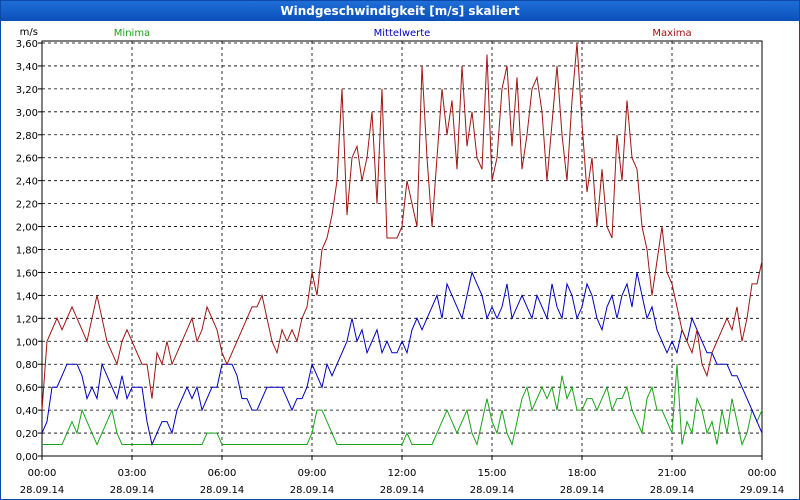  I want to click on x-tick-time-label: 12:00, so click(402, 473).